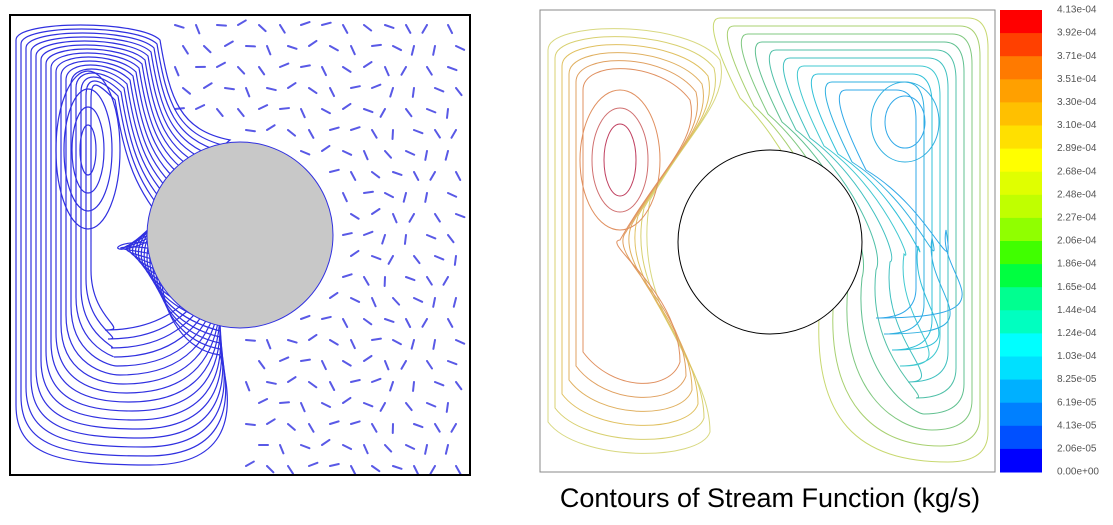 This screenshot has height=525, width=1113. Describe the element at coordinates (1077, 56) in the screenshot. I see `colorbar-label: 3.71e-04` at that location.